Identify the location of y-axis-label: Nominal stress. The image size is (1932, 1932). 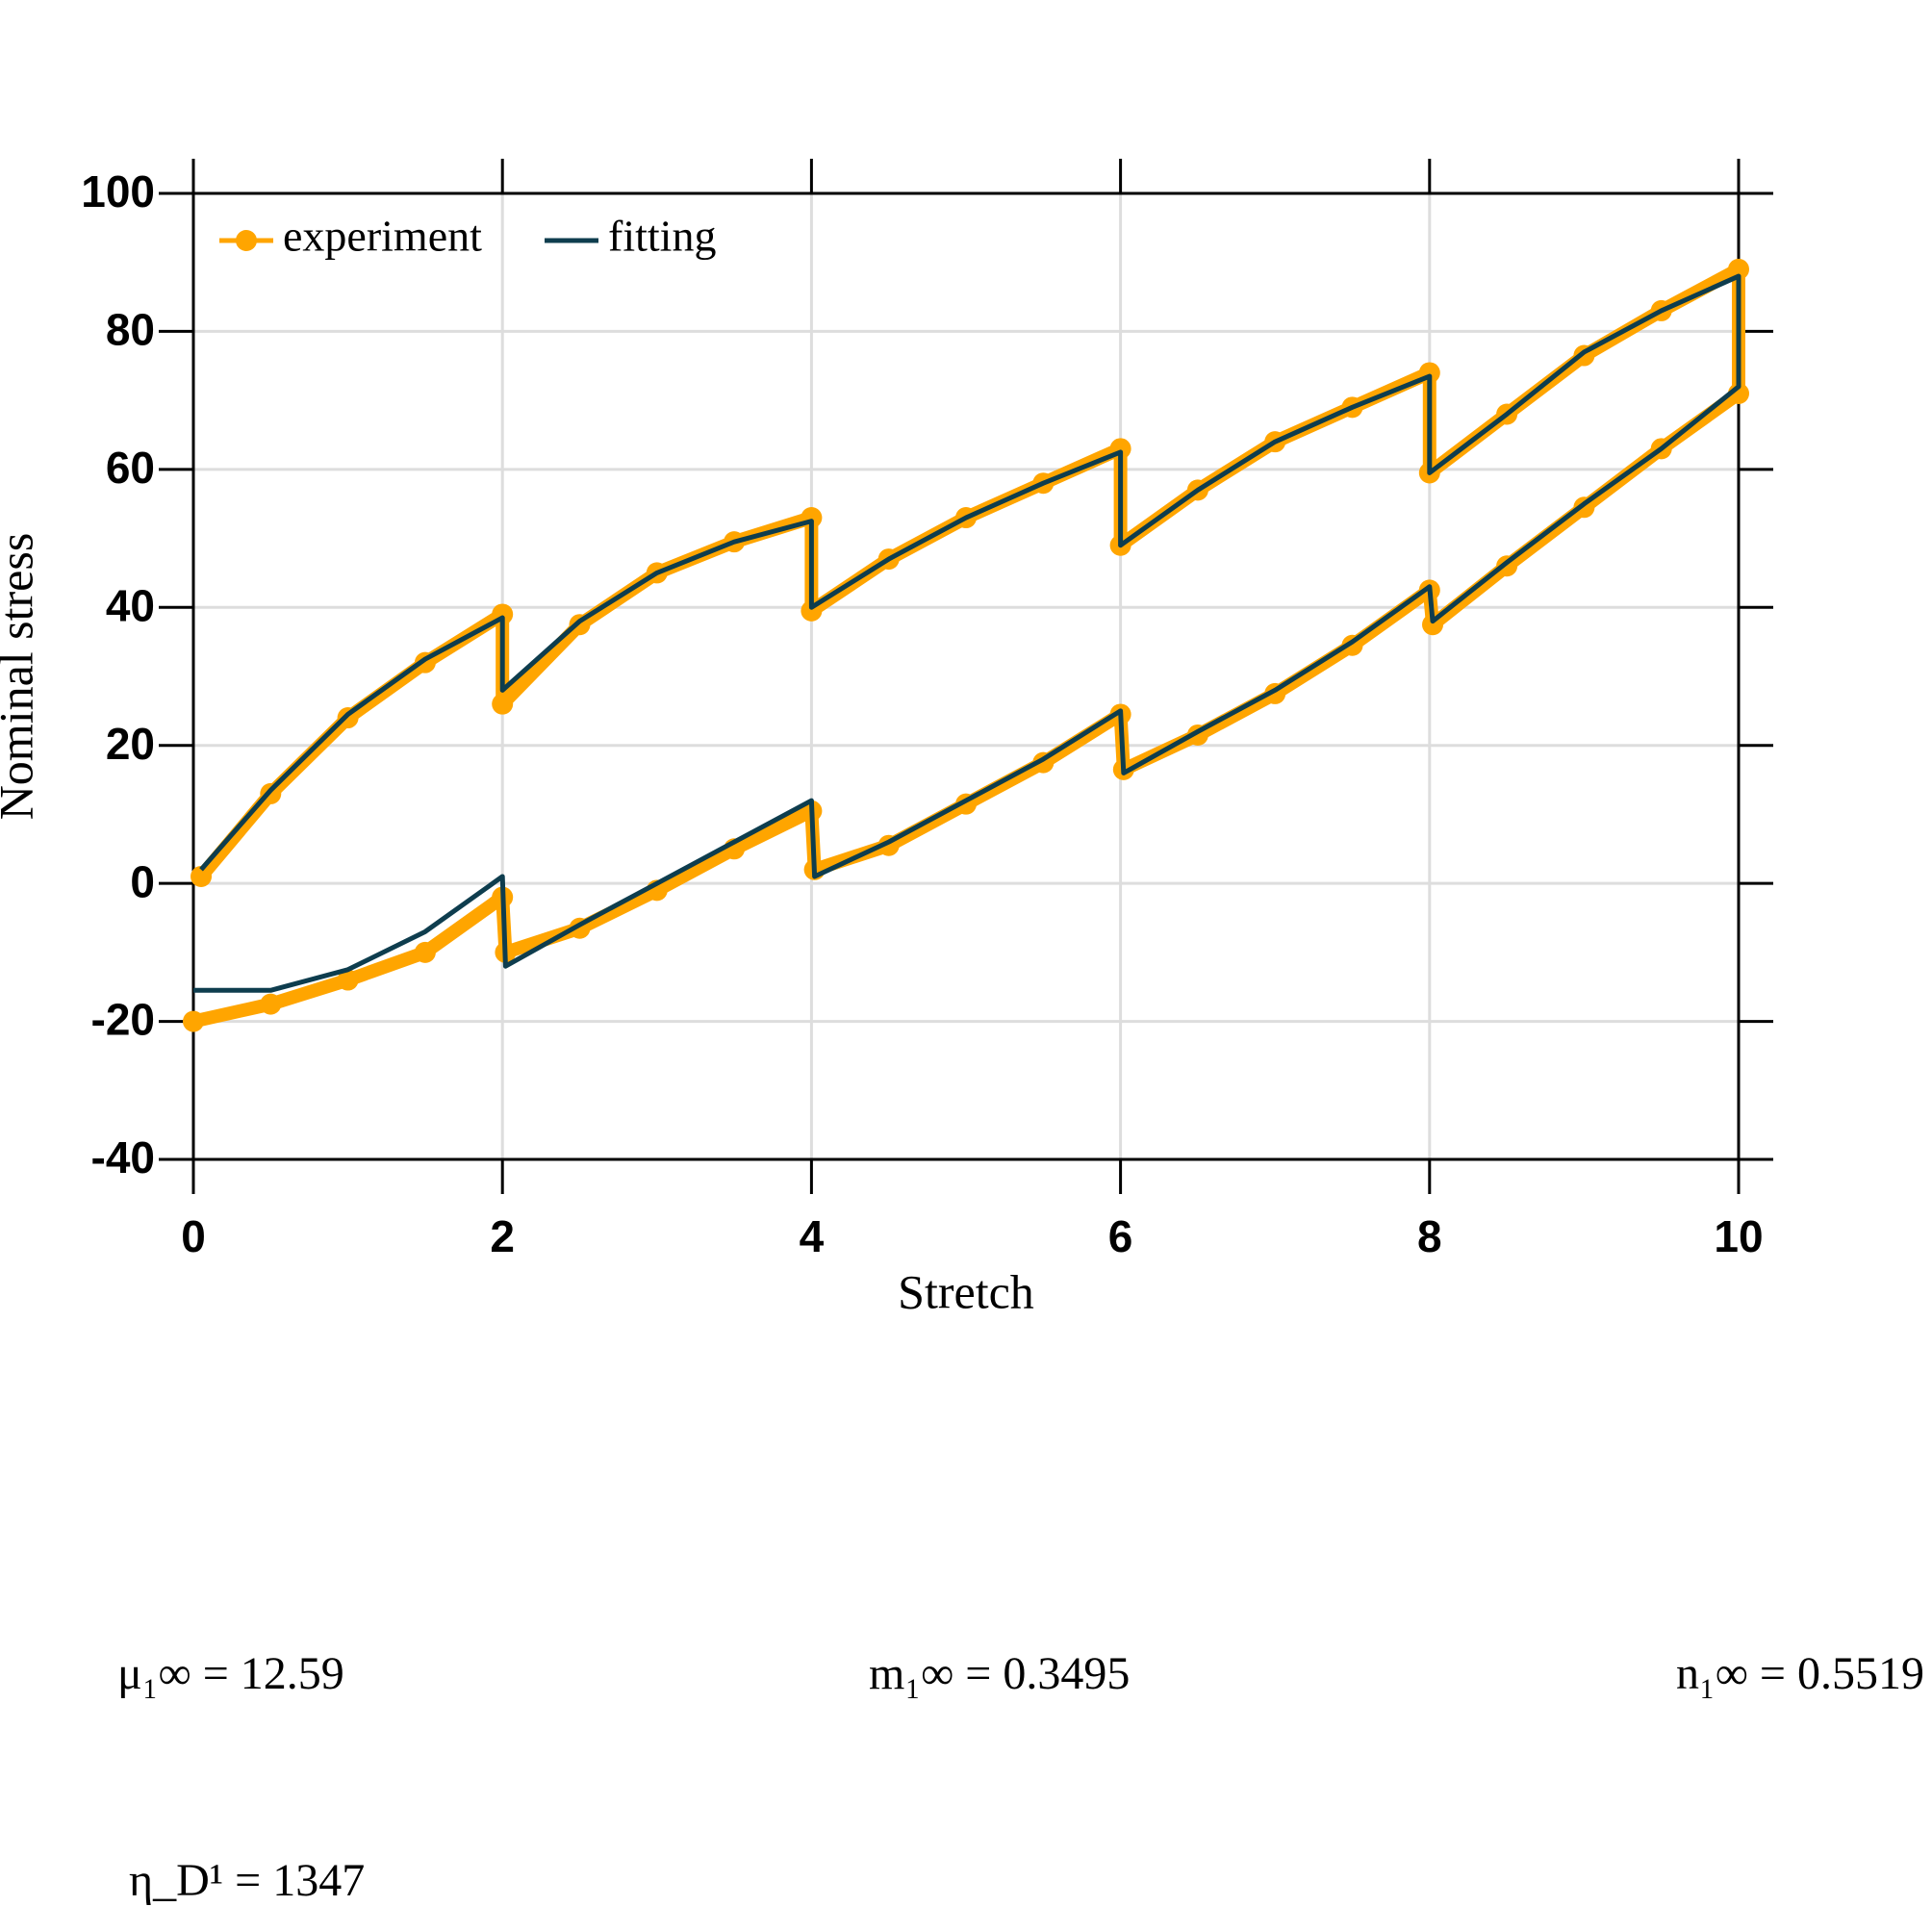
(21, 677).